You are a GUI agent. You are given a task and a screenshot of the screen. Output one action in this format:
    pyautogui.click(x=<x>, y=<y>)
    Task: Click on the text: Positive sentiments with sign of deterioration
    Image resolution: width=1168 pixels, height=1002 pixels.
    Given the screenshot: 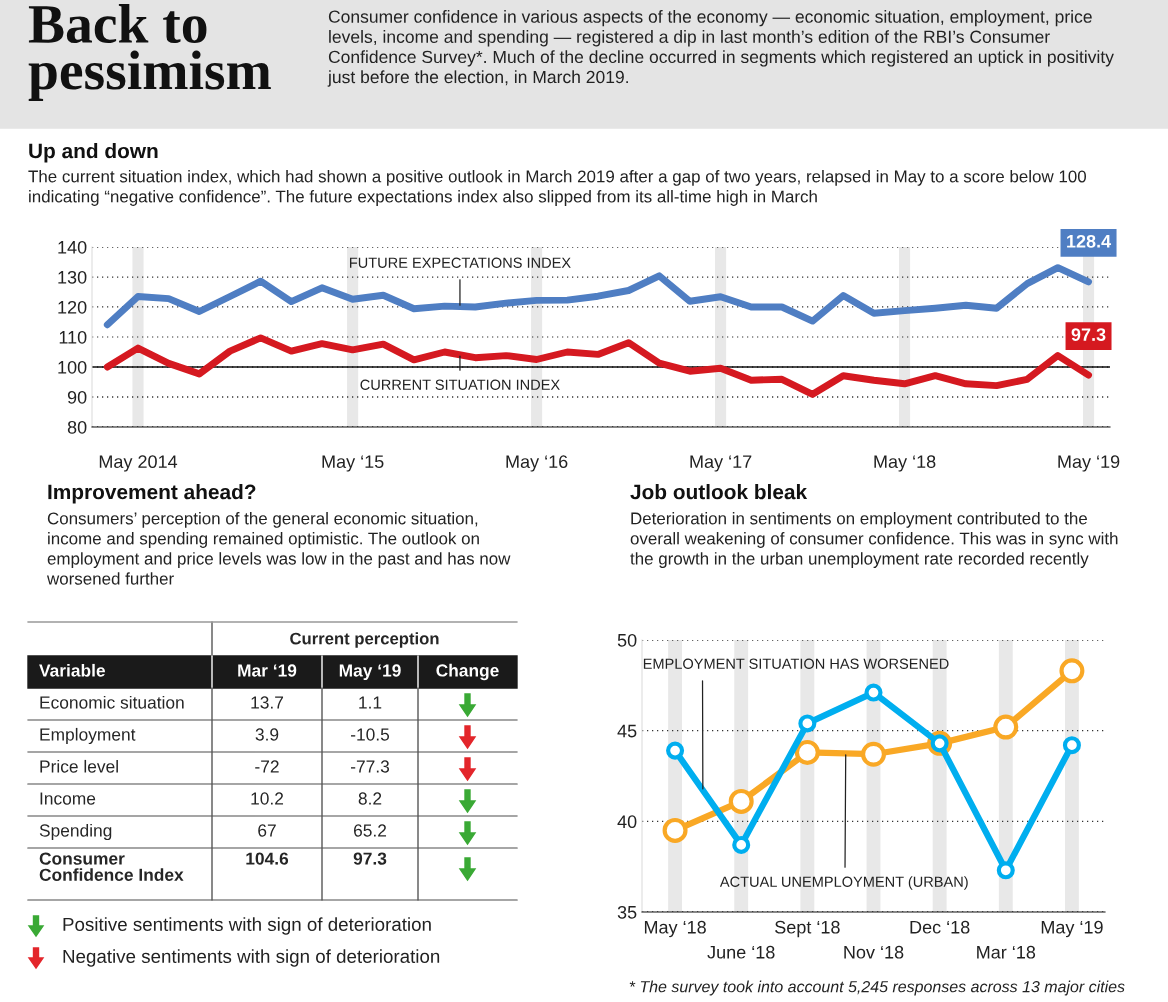 What is the action you would take?
    pyautogui.click(x=247, y=926)
    